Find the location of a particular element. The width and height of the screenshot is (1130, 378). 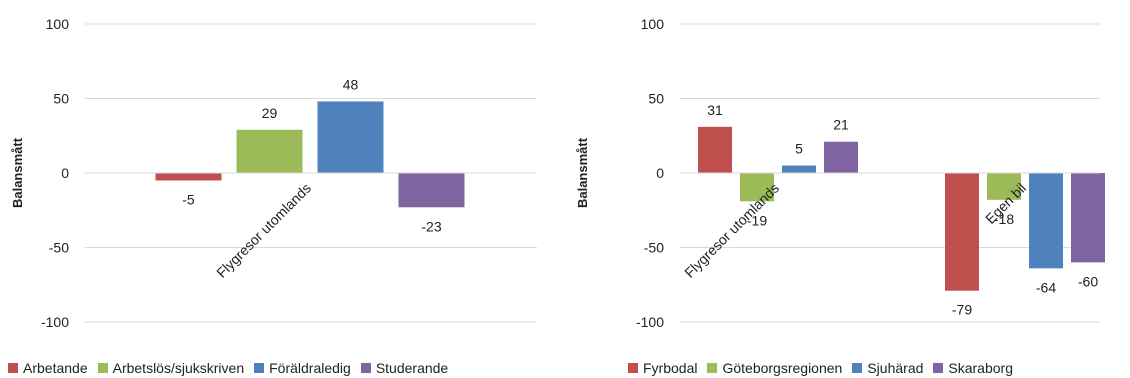

legend-item-sjuh-rad: Sjuhärad is located at coordinates (887, 368).